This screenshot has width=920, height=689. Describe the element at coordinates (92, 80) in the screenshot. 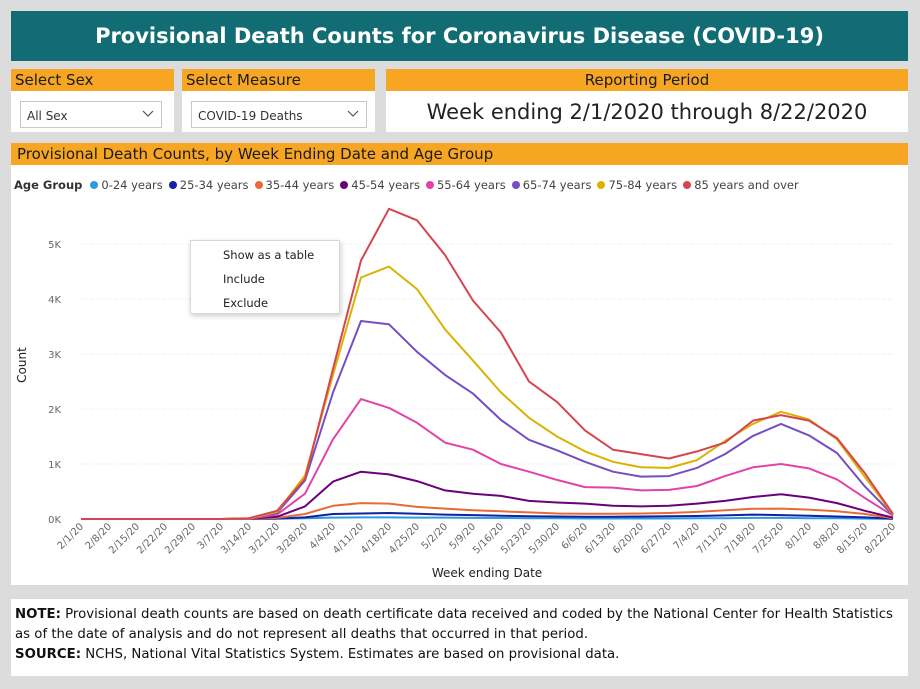

I see `sex-filter-label: Select Sex` at that location.